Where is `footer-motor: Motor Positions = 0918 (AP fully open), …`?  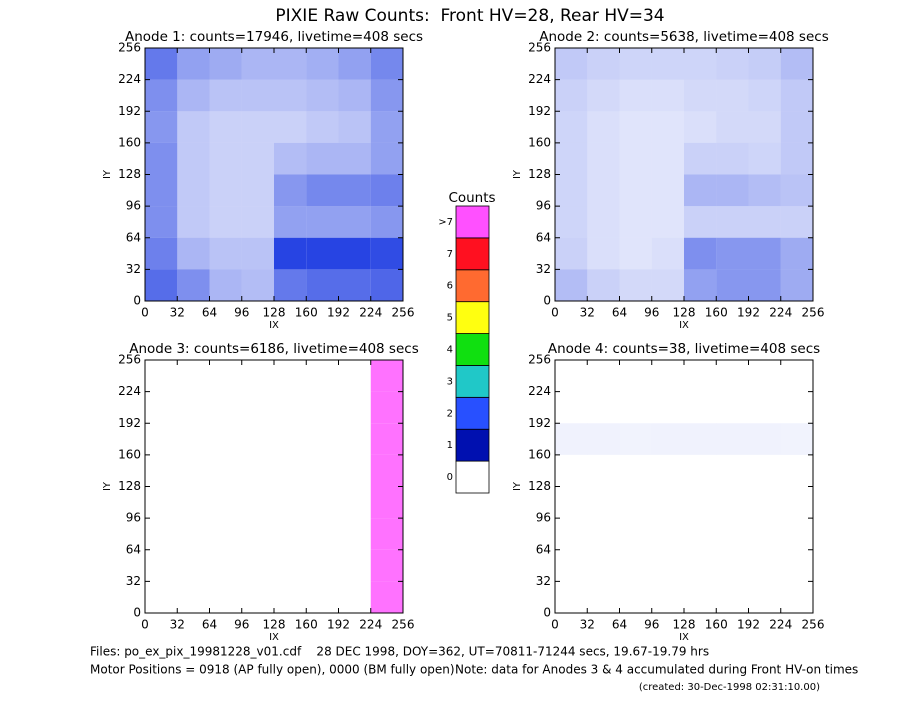 footer-motor: Motor Positions = 0918 (AP fully open), … is located at coordinates (272, 670).